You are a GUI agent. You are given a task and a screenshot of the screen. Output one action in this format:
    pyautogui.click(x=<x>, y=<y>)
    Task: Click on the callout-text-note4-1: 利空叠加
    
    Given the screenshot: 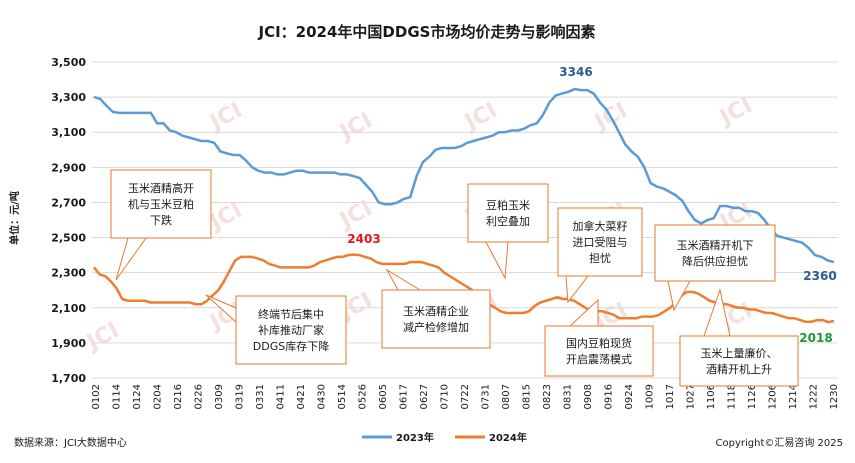 What is the action you would take?
    pyautogui.click(x=508, y=221)
    